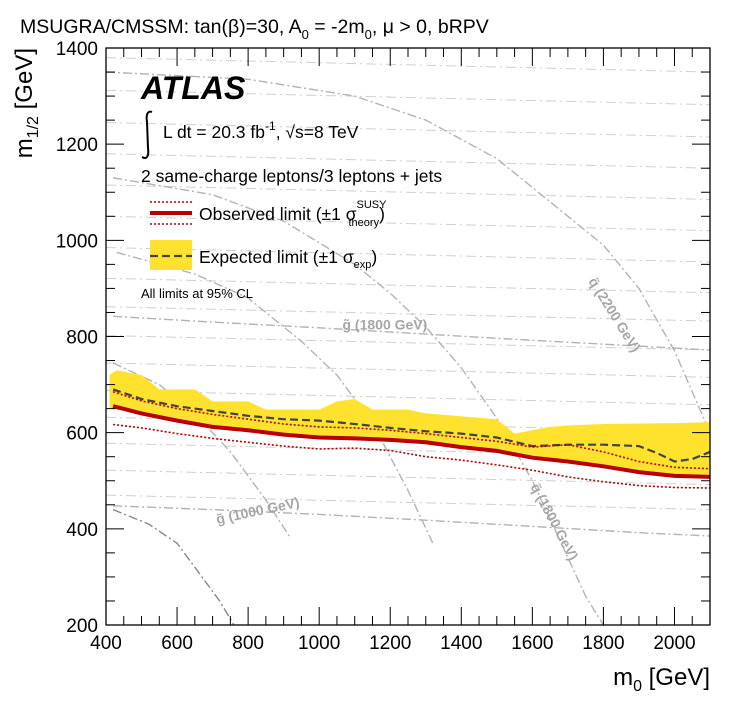 The height and width of the screenshot is (713, 747). I want to click on y-tick-label: 200, so click(82, 626).